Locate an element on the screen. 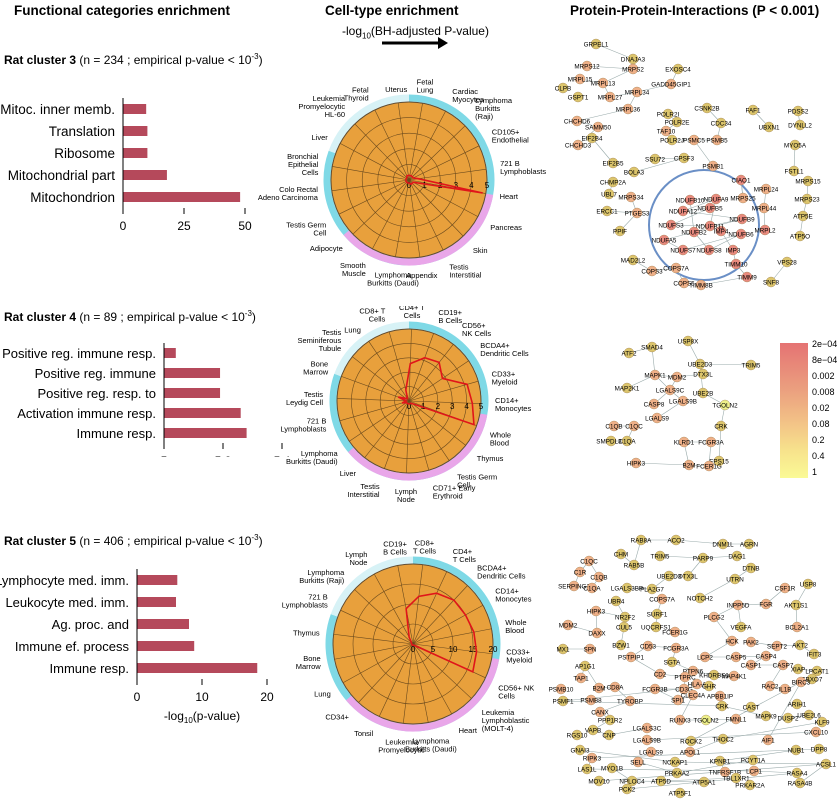 The height and width of the screenshot is (800, 840). protein-label: EIF2B4 is located at coordinates (592, 139).